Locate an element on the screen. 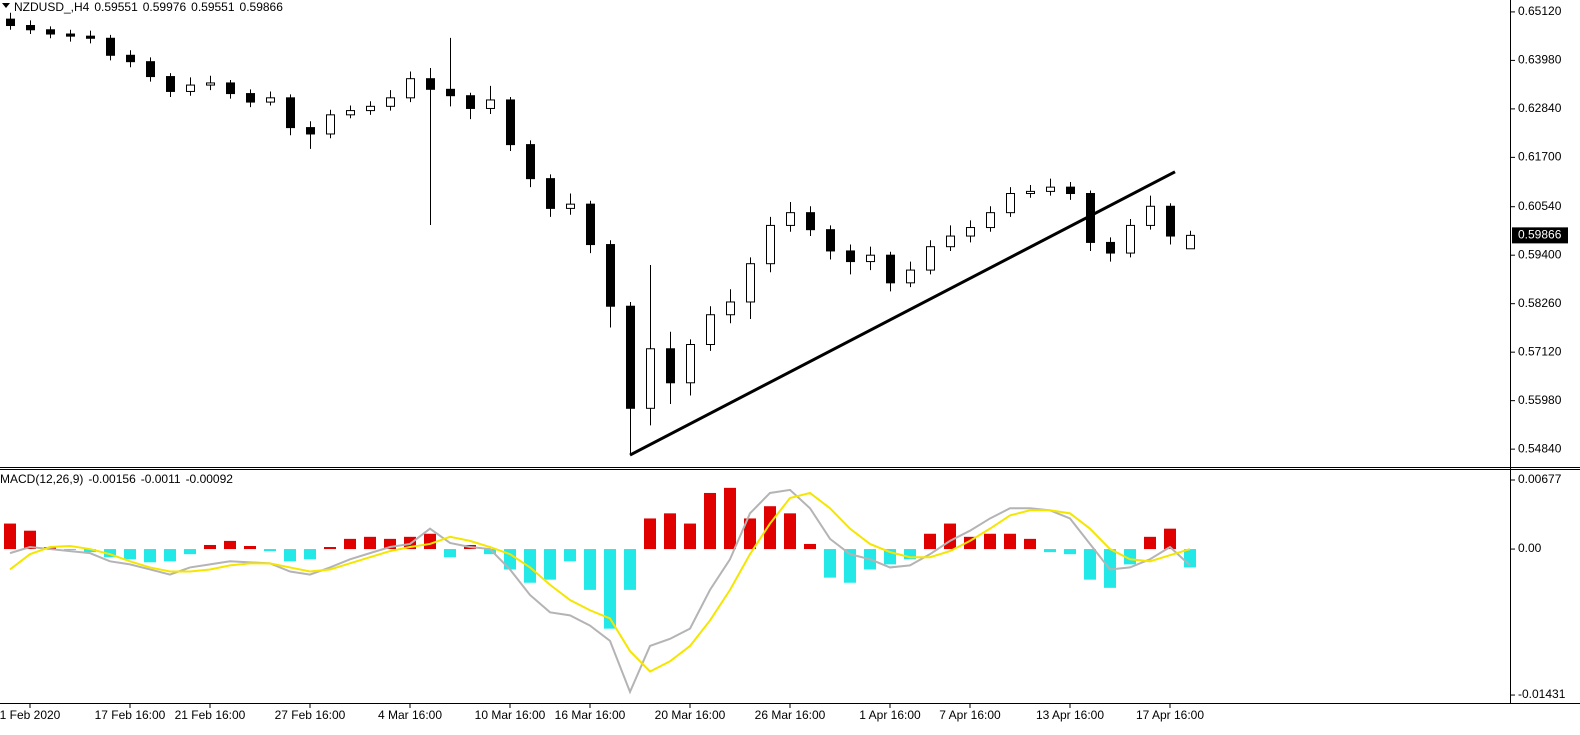  y-tick-label: 0.59400 is located at coordinates (1540, 254).